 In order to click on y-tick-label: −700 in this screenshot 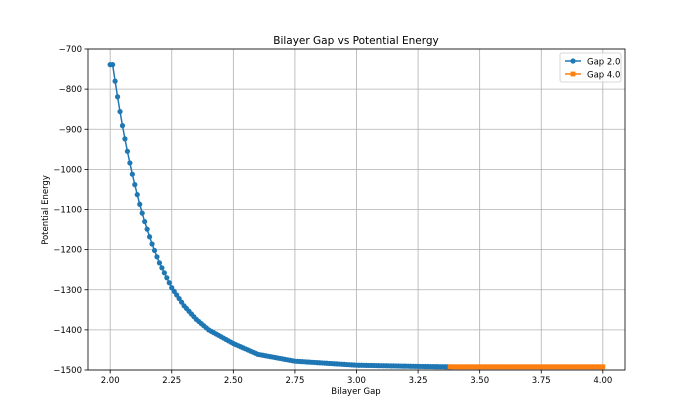, I will do `click(70, 50)`.